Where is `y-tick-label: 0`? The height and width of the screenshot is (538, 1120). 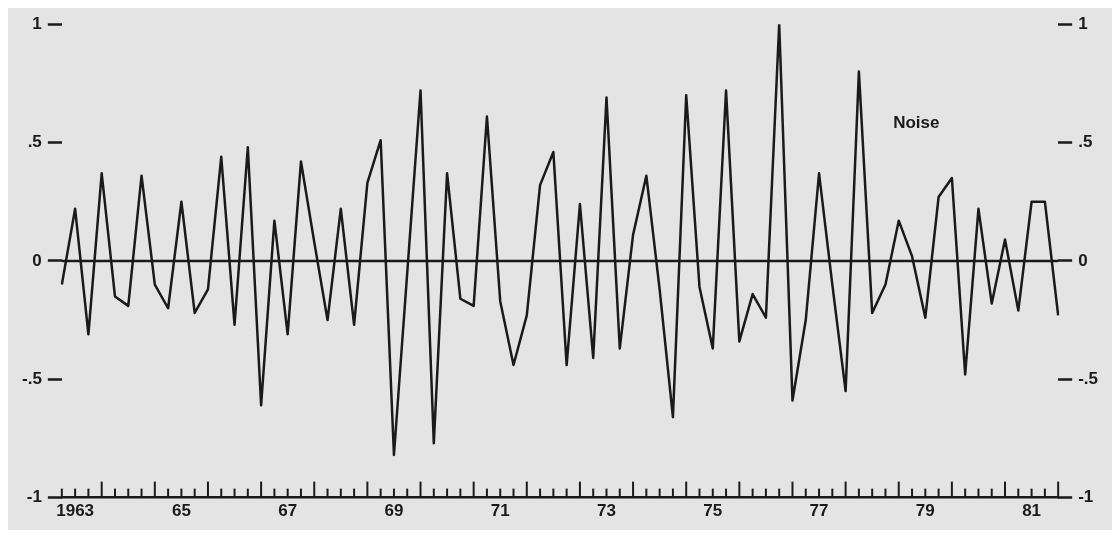 y-tick-label: 0 is located at coordinates (37, 260).